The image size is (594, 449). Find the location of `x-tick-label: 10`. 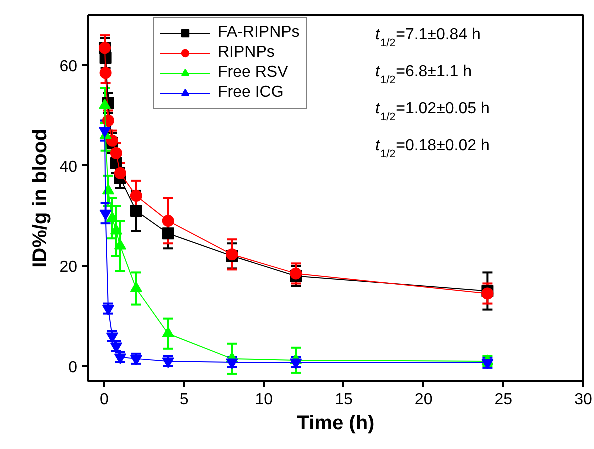

x-tick-label: 10 is located at coordinates (264, 400).